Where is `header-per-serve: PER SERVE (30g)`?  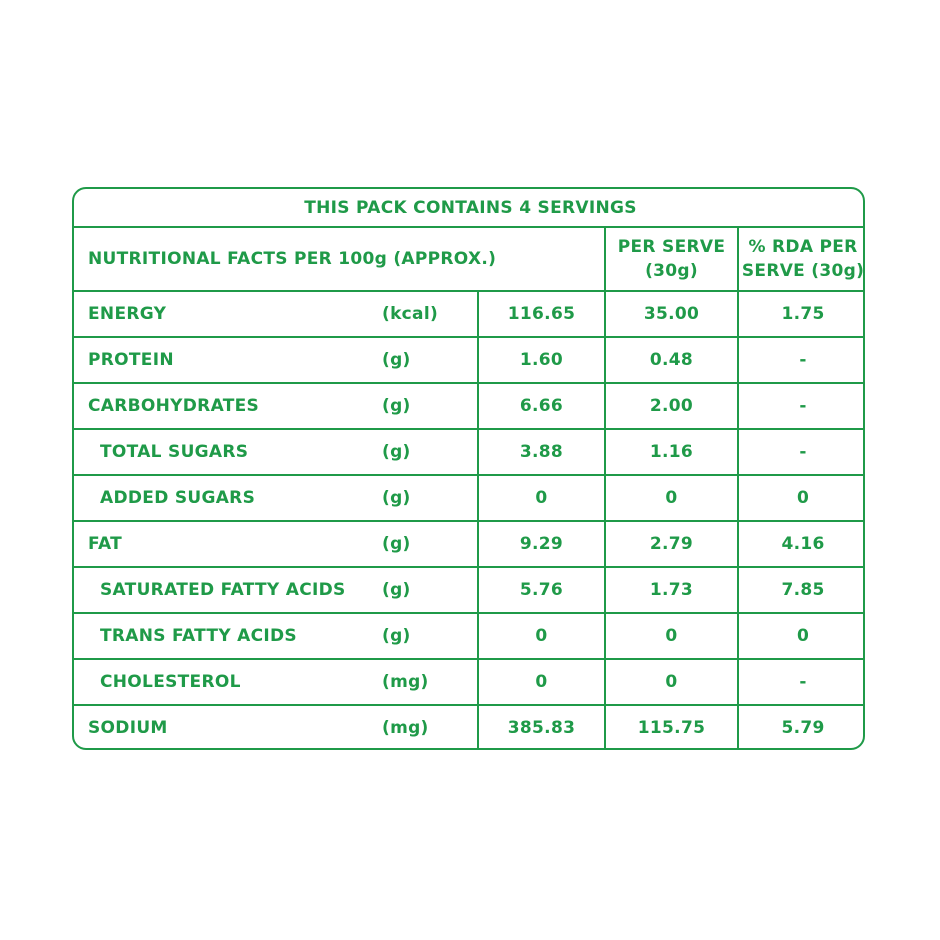 header-per-serve: PER SERVE (30g) is located at coordinates (671, 259).